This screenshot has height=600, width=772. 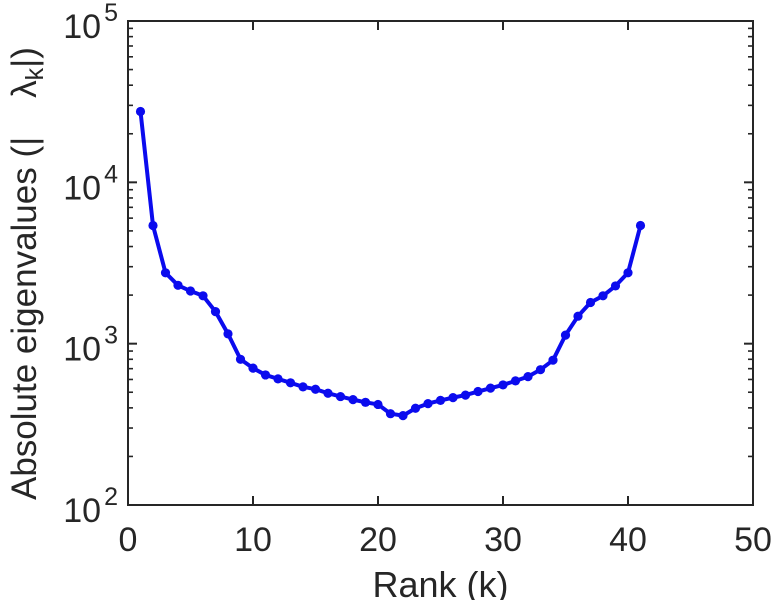 What do you see at coordinates (753, 540) in the screenshot?
I see `x-tick-label: 50` at bounding box center [753, 540].